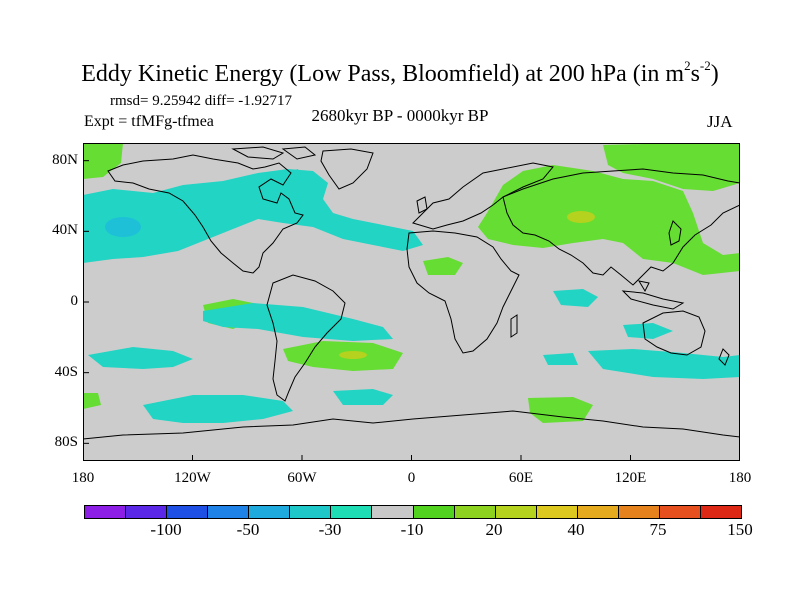  What do you see at coordinates (330, 529) in the screenshot?
I see `colorbar-label: -30` at bounding box center [330, 529].